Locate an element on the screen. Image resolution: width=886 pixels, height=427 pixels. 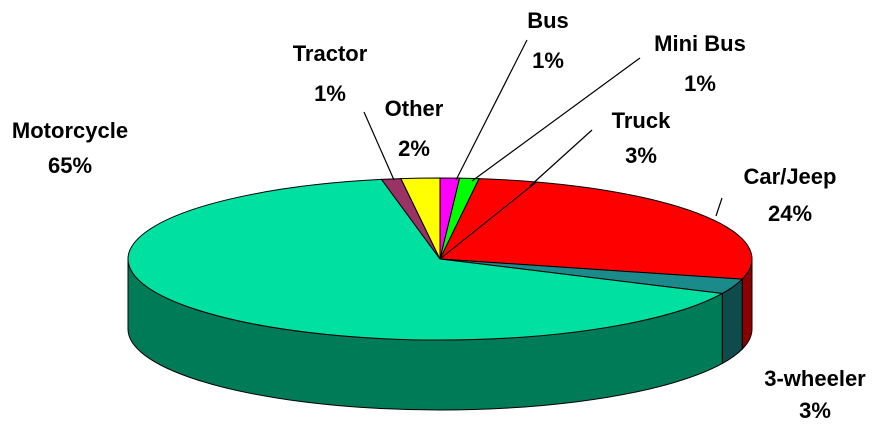
slice-value-label: 65% is located at coordinates (70, 165).